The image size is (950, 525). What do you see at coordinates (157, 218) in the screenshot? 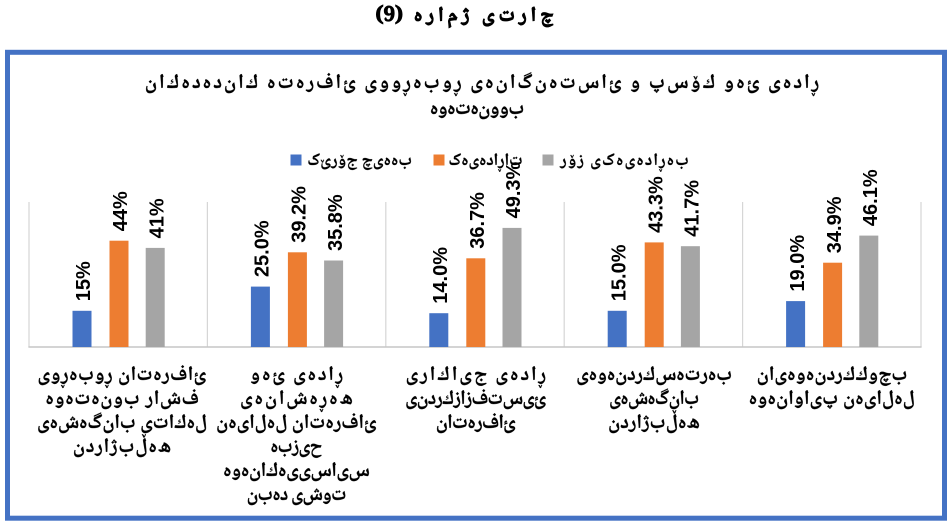
I see `svg-text: 41%` at bounding box center [157, 218].